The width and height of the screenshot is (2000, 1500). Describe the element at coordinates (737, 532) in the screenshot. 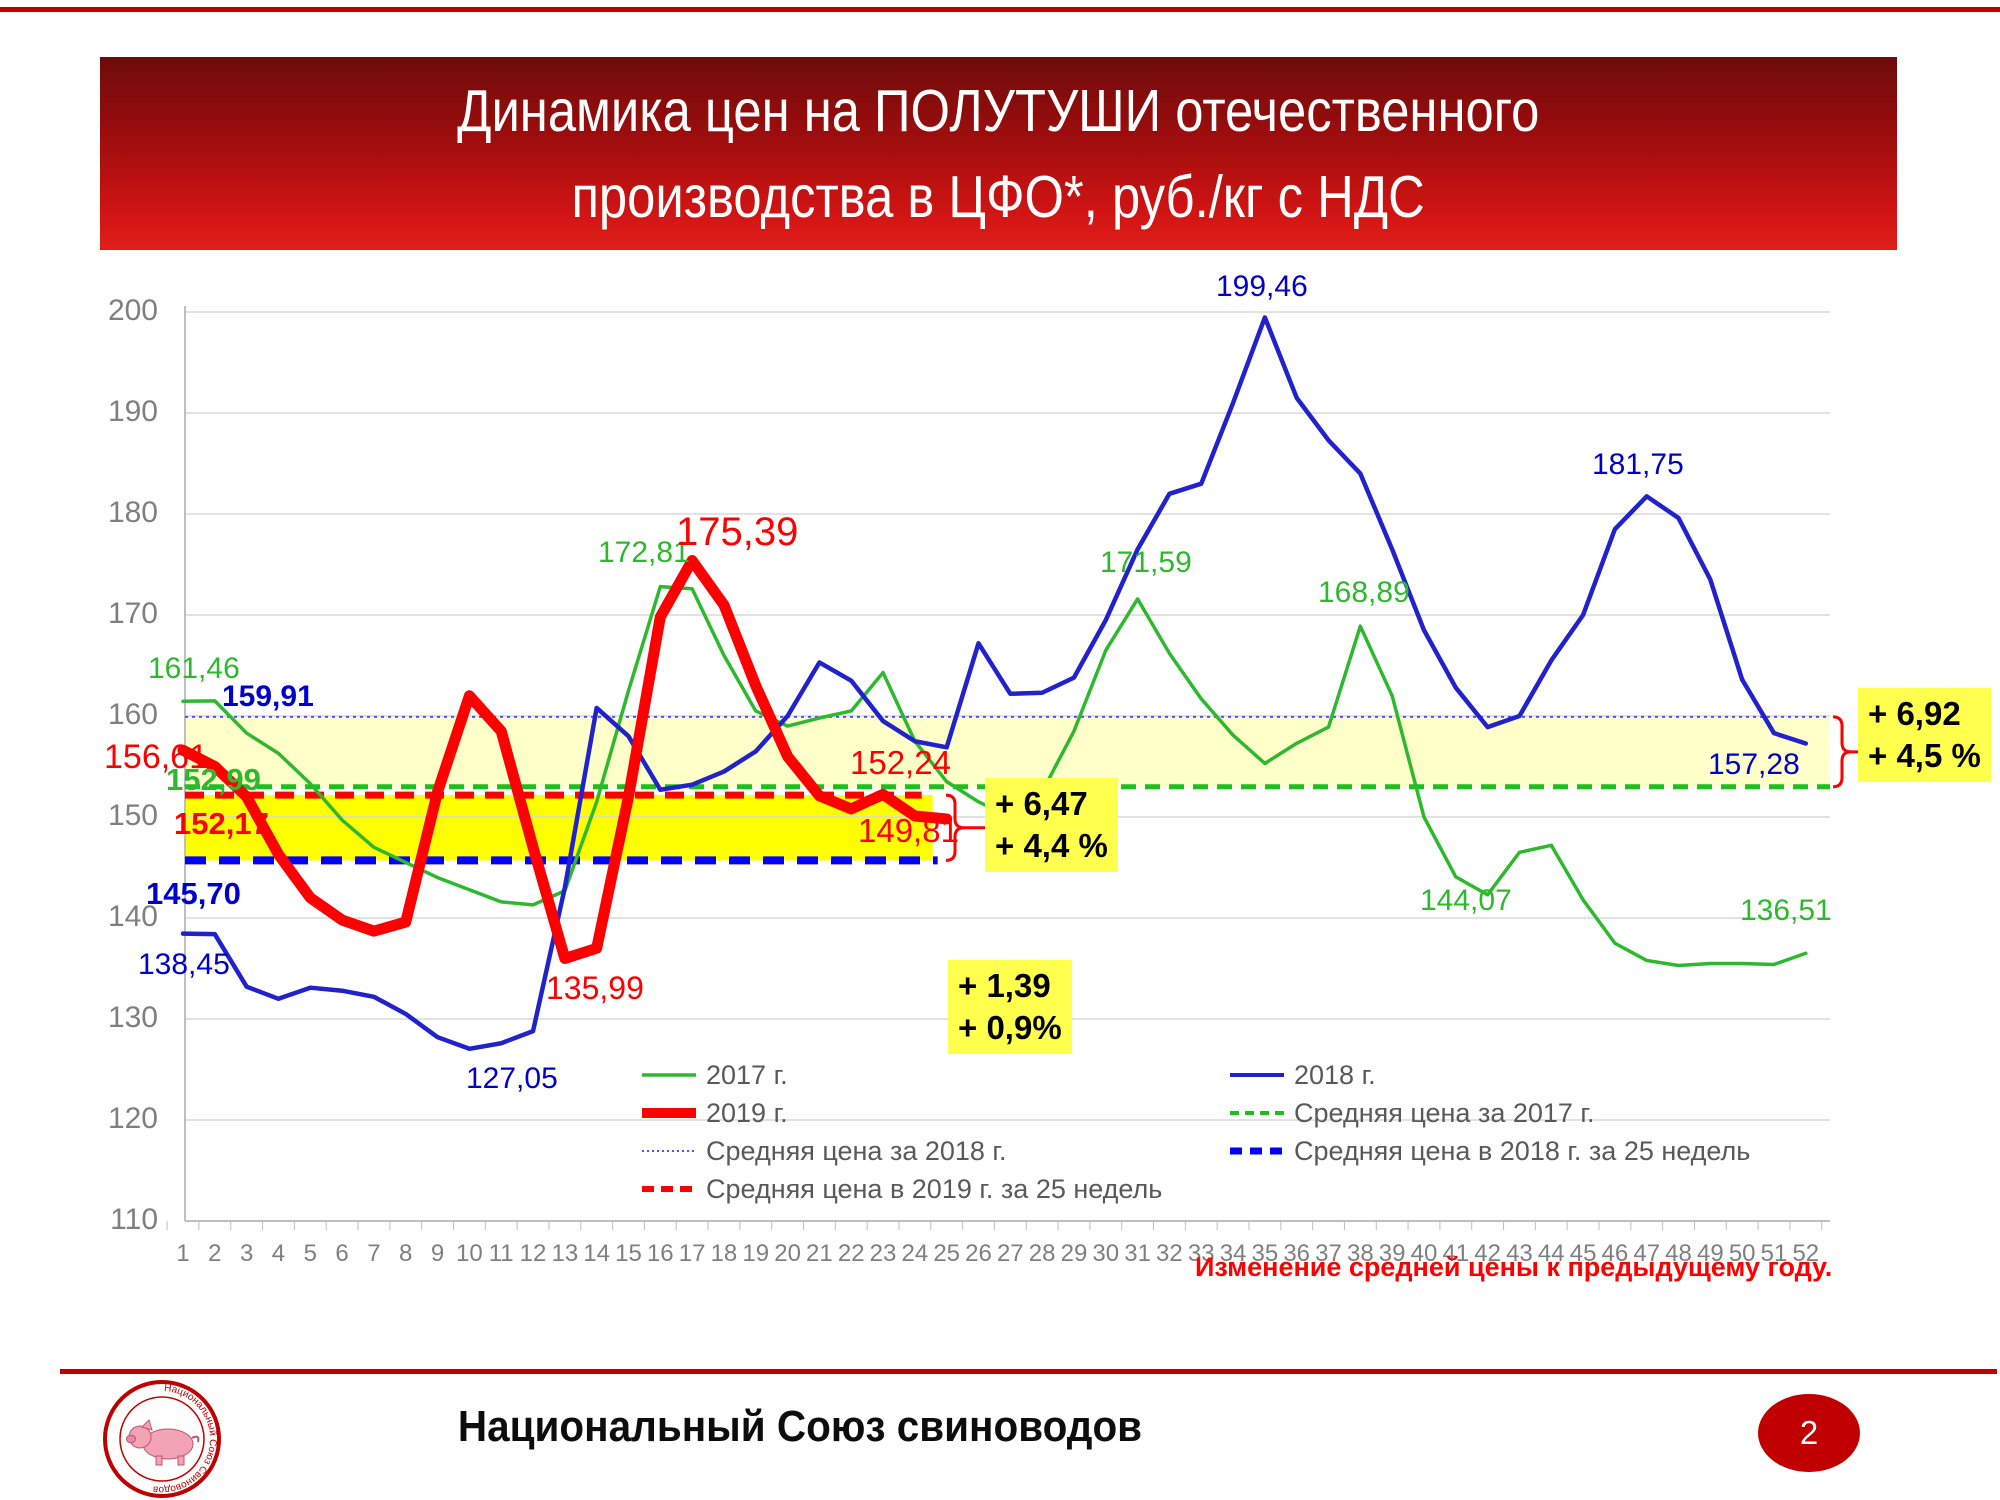

I see `value-label-175,39: 175,39` at that location.